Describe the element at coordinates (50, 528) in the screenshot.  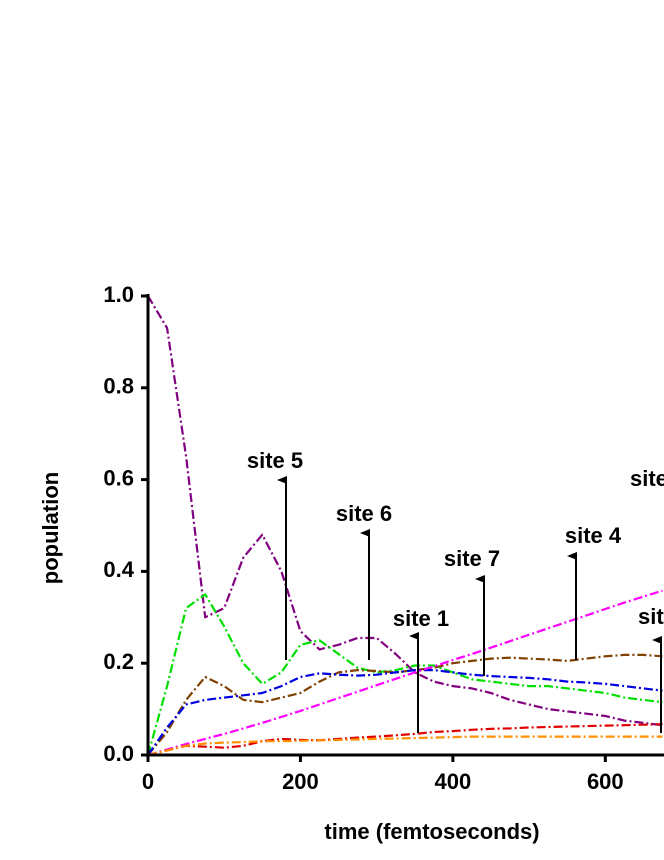
I see `y-axis-label: population` at that location.